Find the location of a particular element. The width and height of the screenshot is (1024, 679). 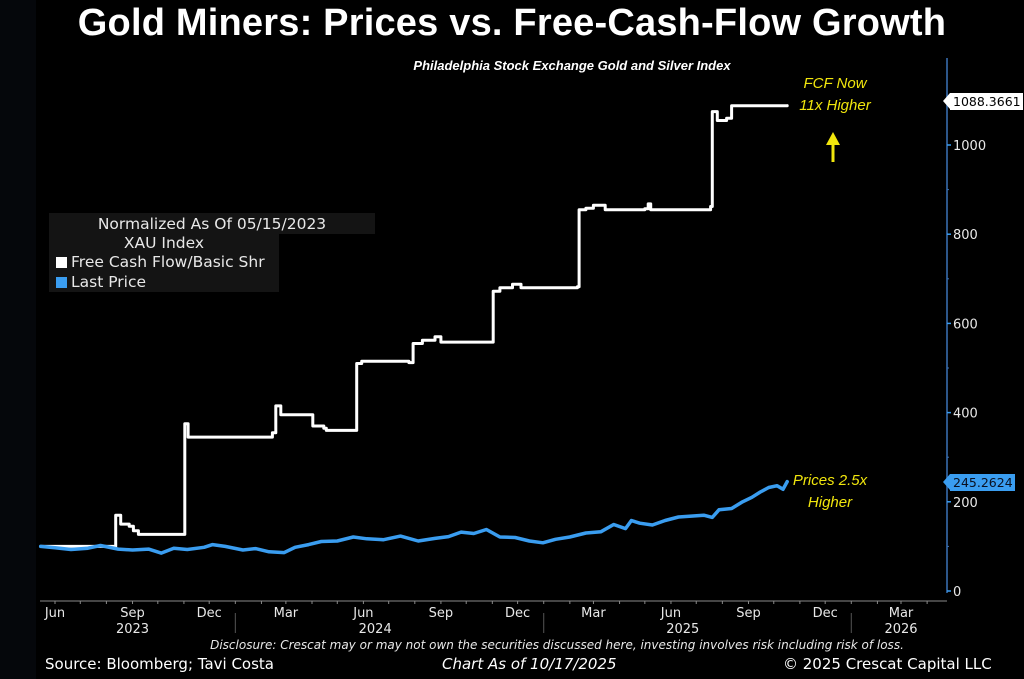

y-tick-label: 1000 is located at coordinates (969, 146).